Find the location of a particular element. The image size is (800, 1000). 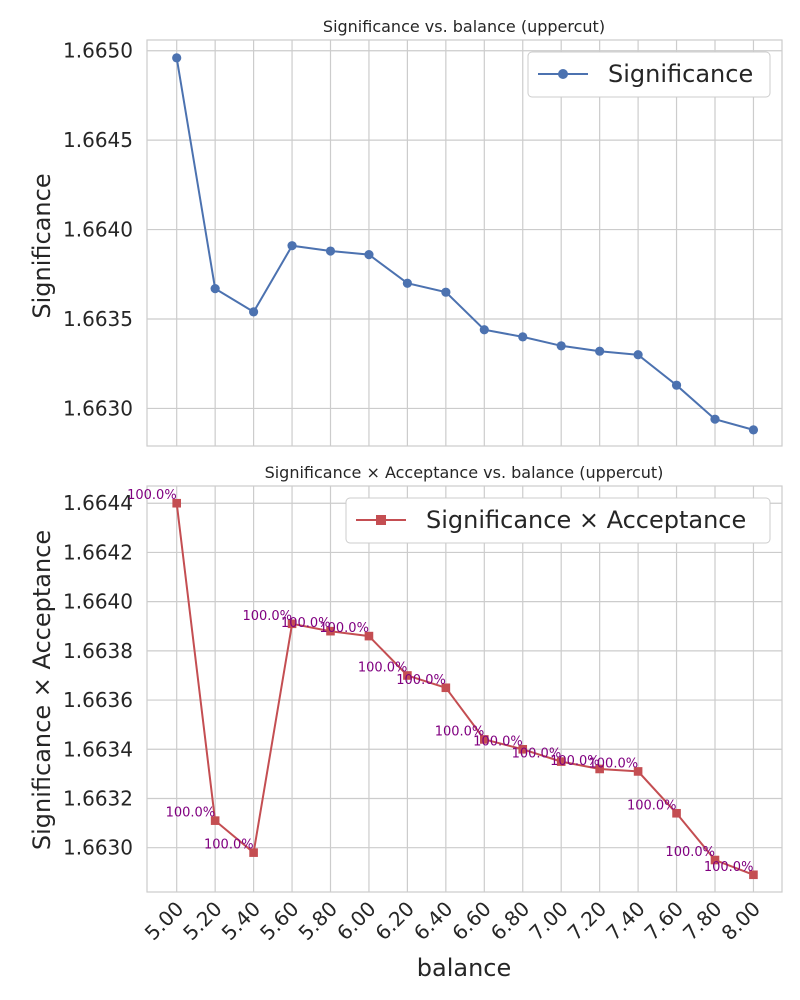

x-tick-label: 7.40 is located at coordinates (625, 921).